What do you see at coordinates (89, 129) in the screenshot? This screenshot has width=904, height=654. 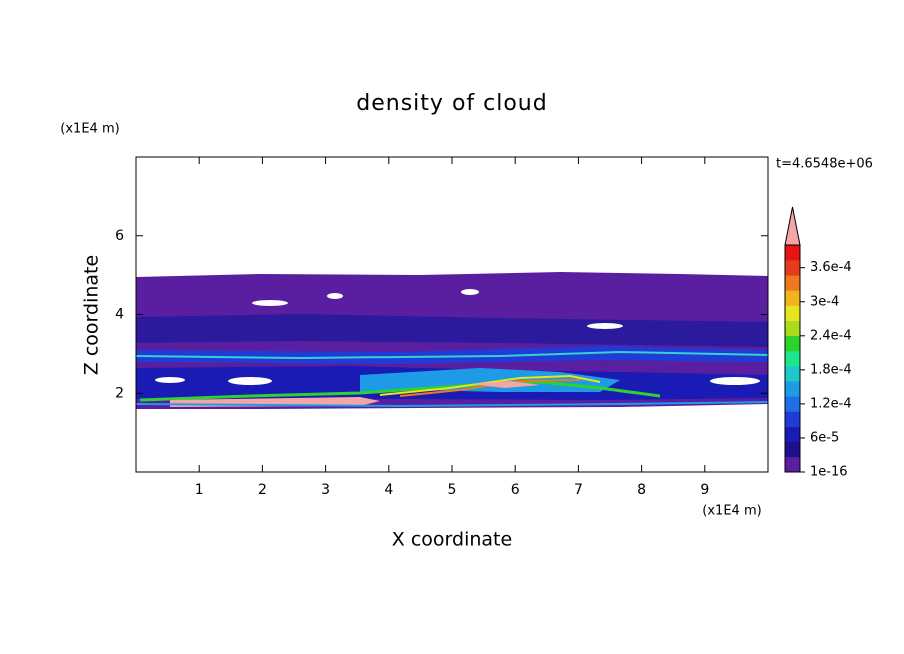 I see `y-unit: (x1E4 m)` at bounding box center [89, 129].